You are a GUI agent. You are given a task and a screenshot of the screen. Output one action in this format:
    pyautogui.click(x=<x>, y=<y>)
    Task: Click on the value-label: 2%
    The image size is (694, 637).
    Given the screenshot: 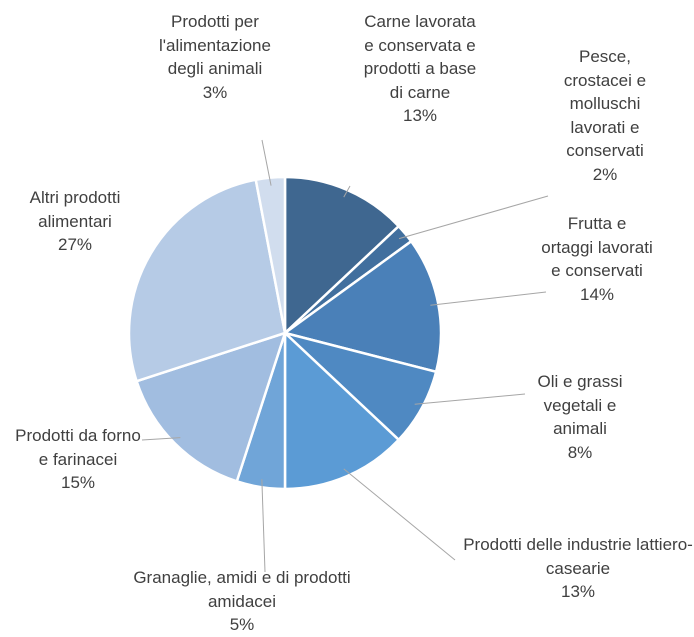 What is the action you would take?
    pyautogui.click(x=605, y=174)
    